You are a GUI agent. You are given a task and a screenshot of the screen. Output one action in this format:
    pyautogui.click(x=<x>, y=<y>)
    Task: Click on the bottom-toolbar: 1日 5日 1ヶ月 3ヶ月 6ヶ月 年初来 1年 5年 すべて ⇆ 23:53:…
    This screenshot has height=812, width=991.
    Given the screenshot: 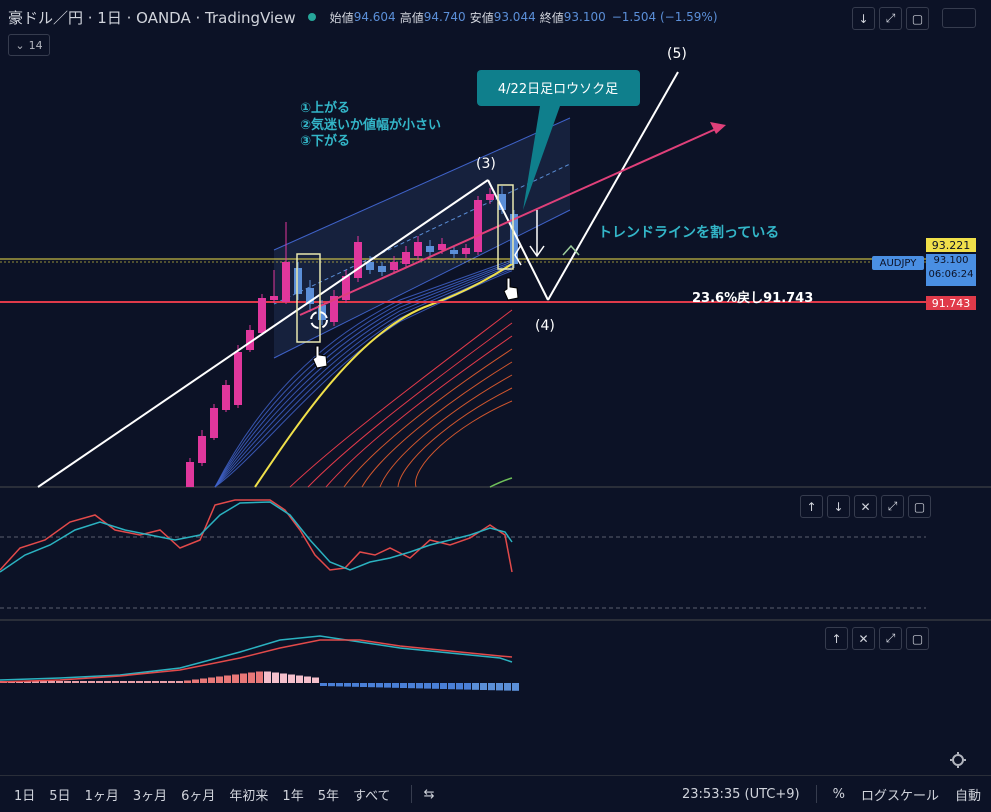 What is the action you would take?
    pyautogui.click(x=495, y=793)
    